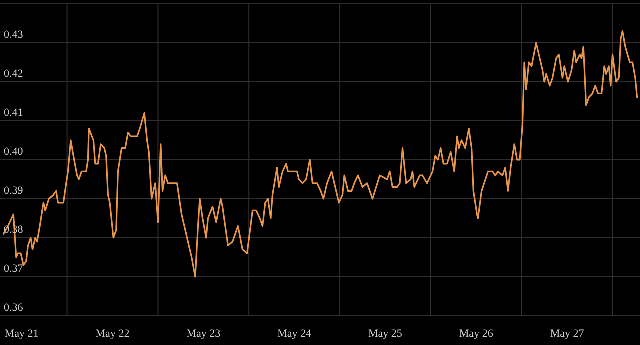 This screenshot has width=640, height=345. I want to click on x-tick-label: May 25, so click(385, 334).